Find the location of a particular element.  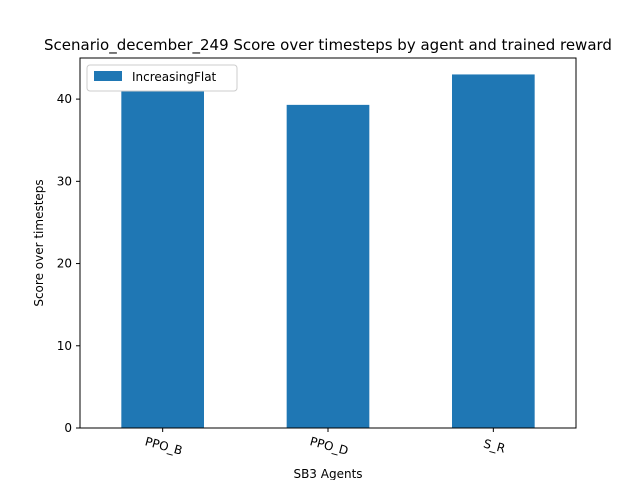

y-tick-label: 0 is located at coordinates (68, 428).